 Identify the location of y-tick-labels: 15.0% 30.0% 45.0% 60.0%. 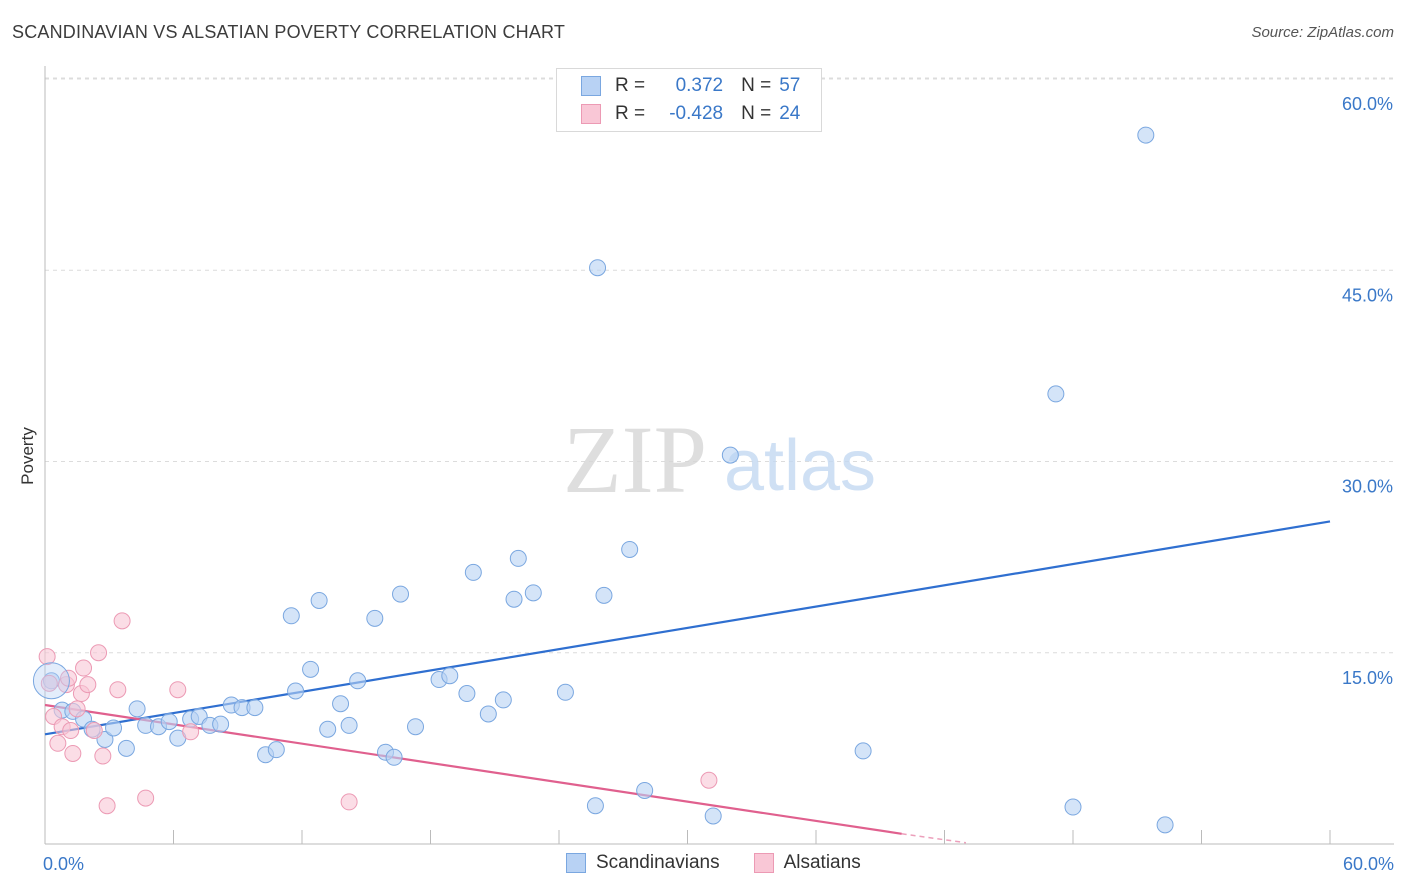
(1367, 391).